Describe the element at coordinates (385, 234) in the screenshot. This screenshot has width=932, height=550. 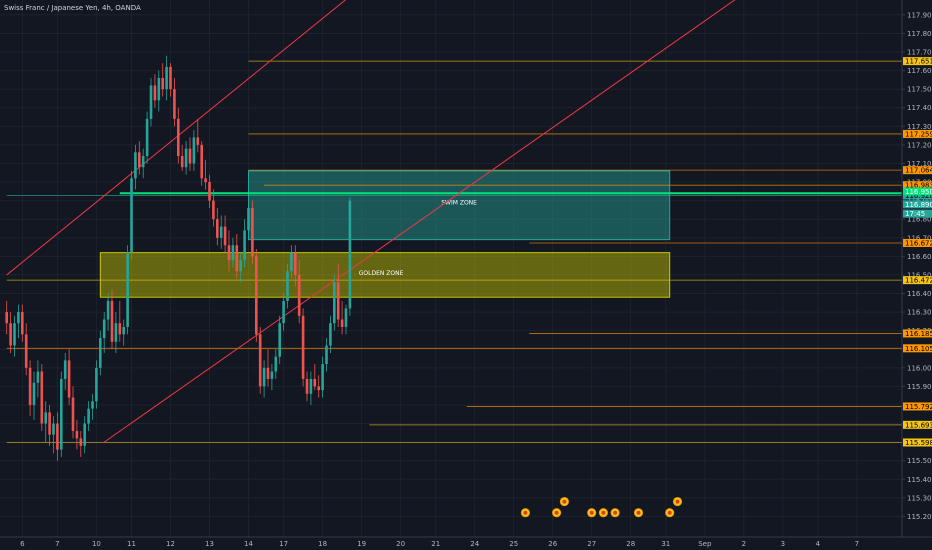
I see `zones-layer: SWIM ZONE GOLDEN ZONE` at that location.